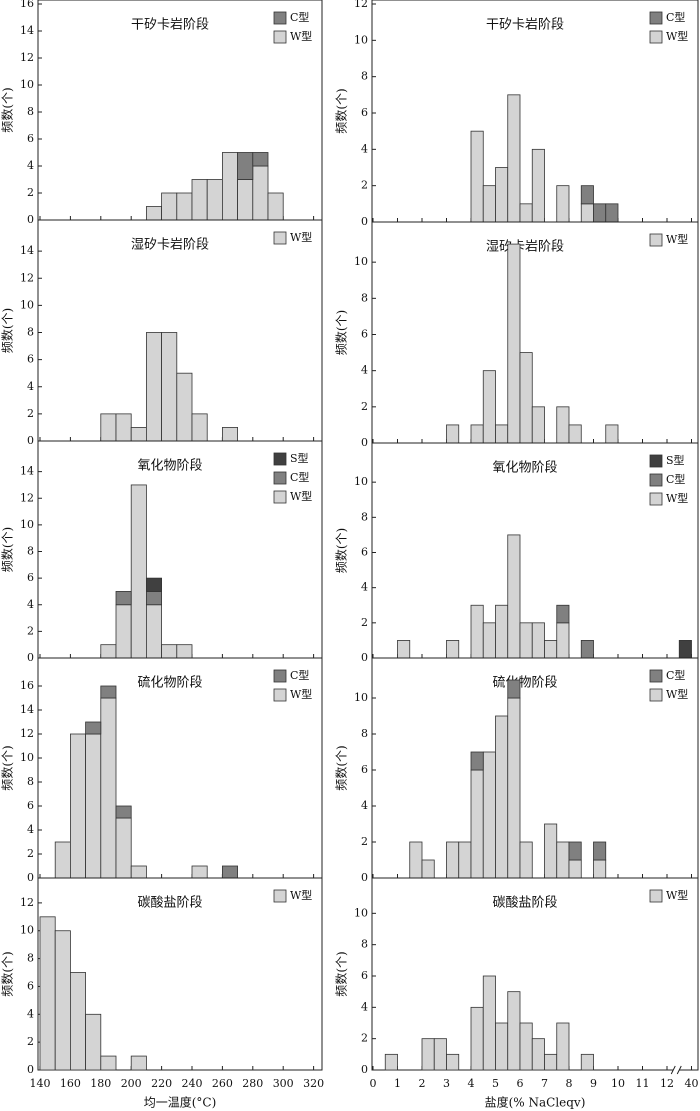  I want to click on x-tick-label: 180, so click(100, 1083).